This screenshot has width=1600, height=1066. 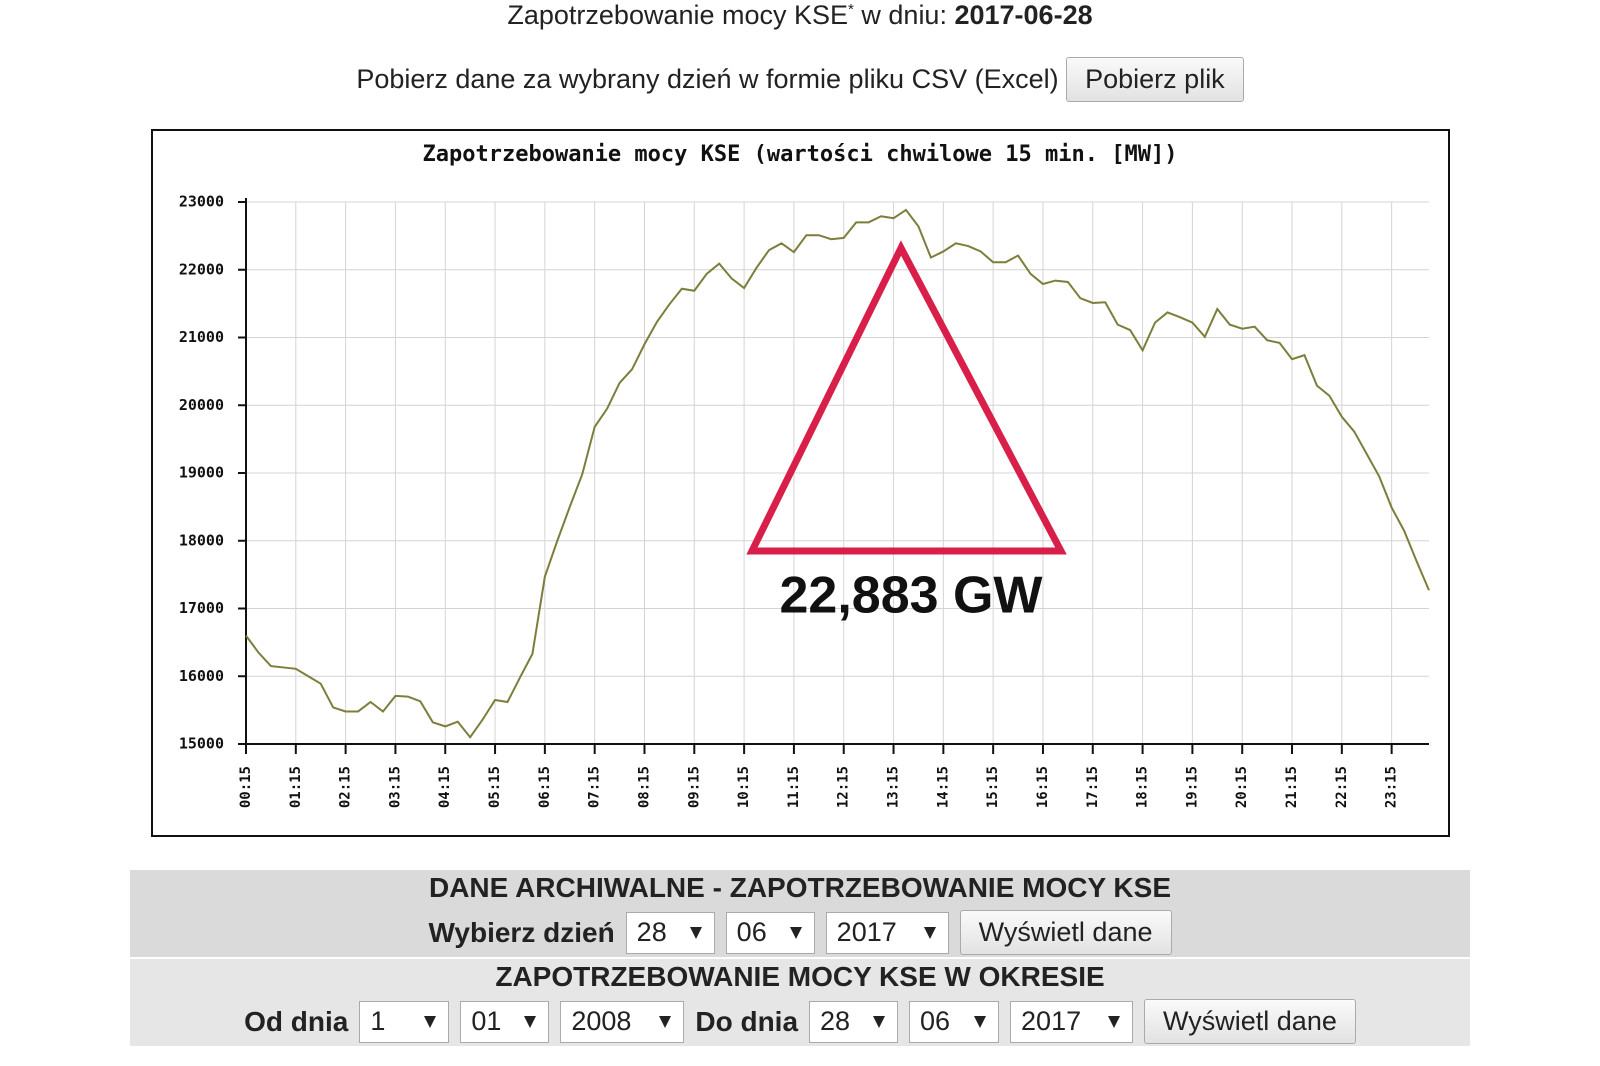 What do you see at coordinates (201, 202) in the screenshot?
I see `y-tick-label: 23000` at bounding box center [201, 202].